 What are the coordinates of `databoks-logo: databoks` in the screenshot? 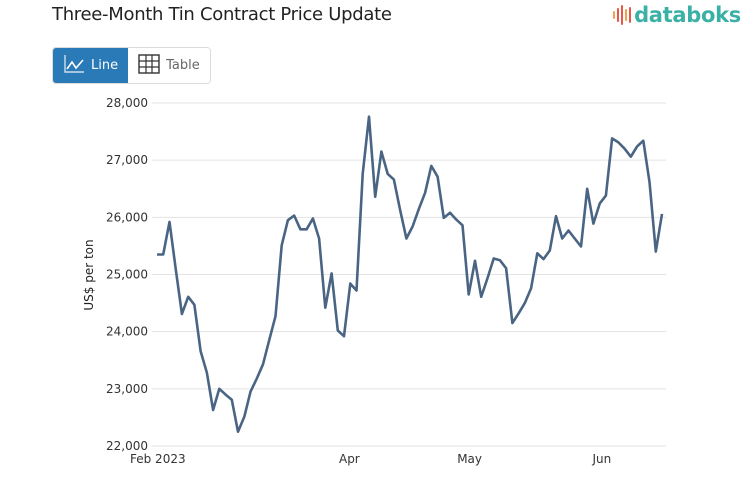 It's located at (677, 15).